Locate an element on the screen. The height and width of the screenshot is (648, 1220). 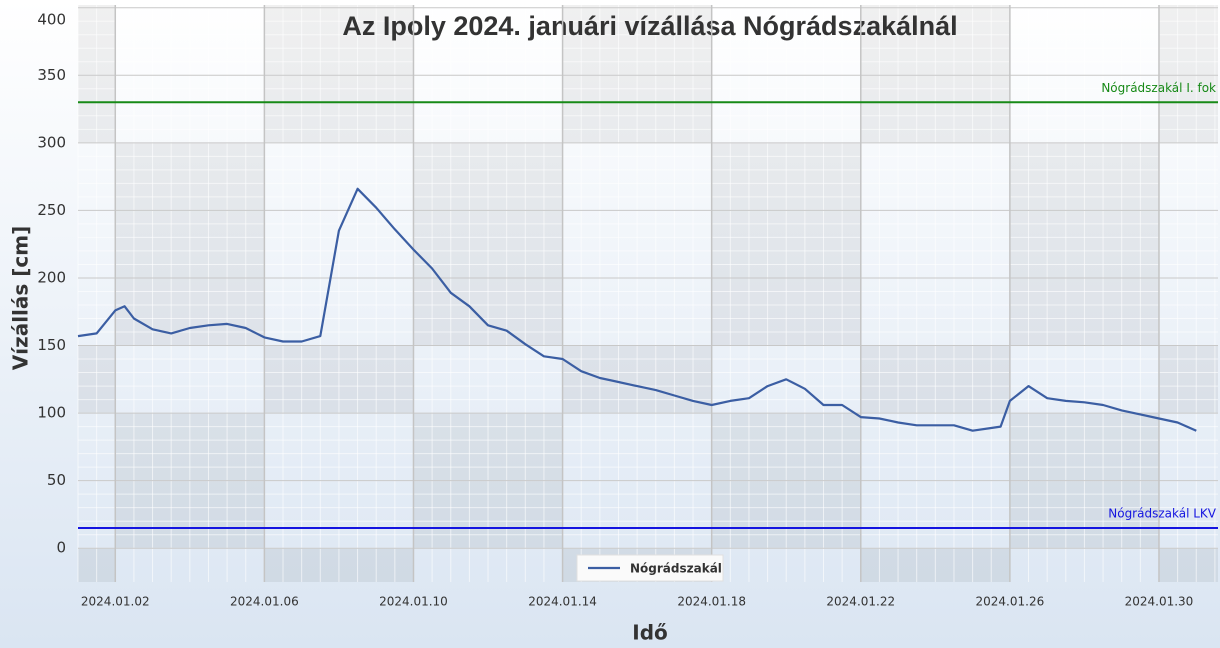
y-tick-label: 400 is located at coordinates (51, 20).